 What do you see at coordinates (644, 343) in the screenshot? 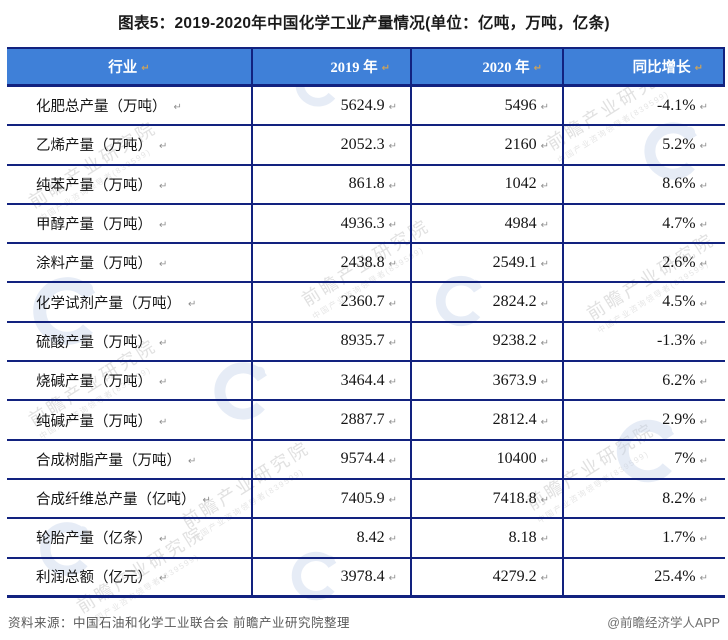
I see `yoy-cell: -1.3% ↵` at bounding box center [644, 343].